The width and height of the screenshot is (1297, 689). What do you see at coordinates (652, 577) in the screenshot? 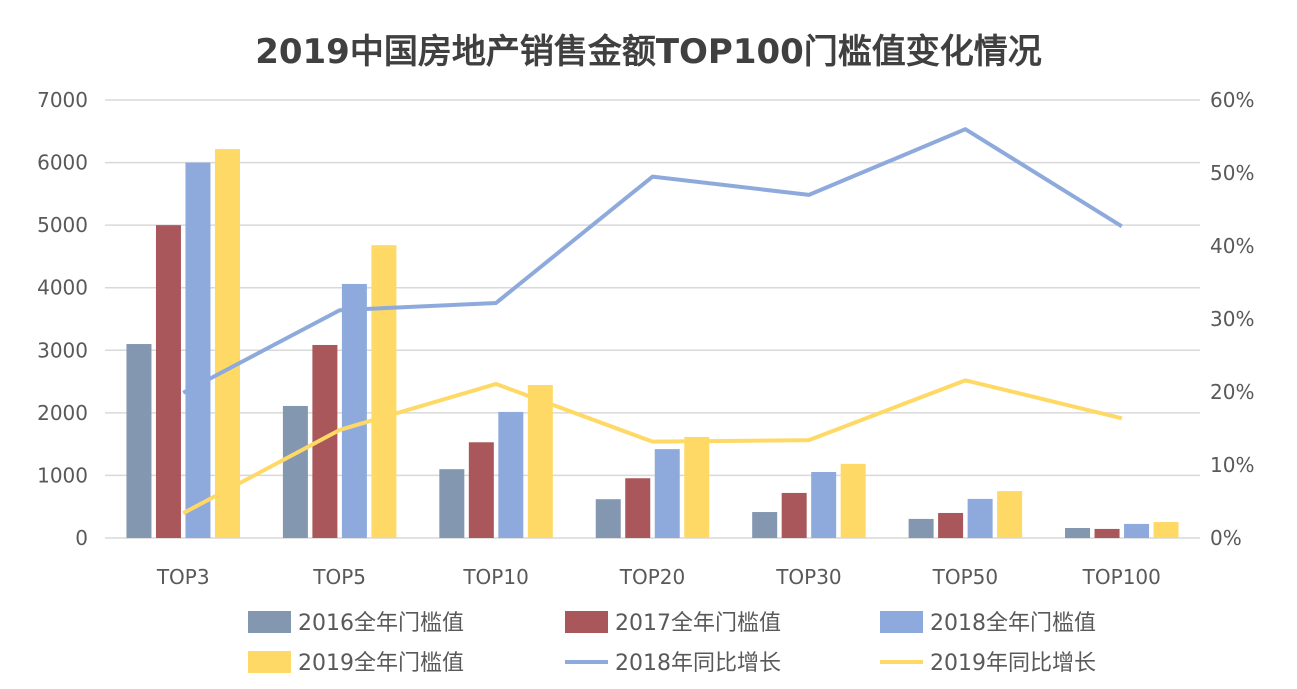
I see `x-tick-label: TOP20` at bounding box center [652, 577].